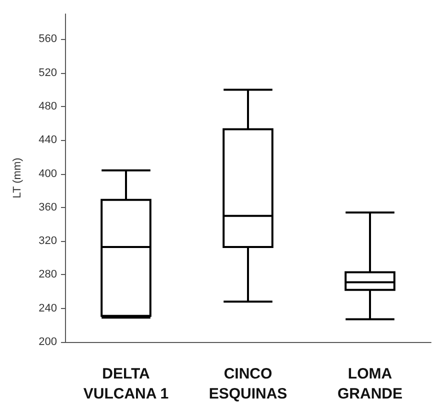 The height and width of the screenshot is (404, 433). Describe the element at coordinates (47, 241) in the screenshot. I see `y-tick-label: 320` at that location.